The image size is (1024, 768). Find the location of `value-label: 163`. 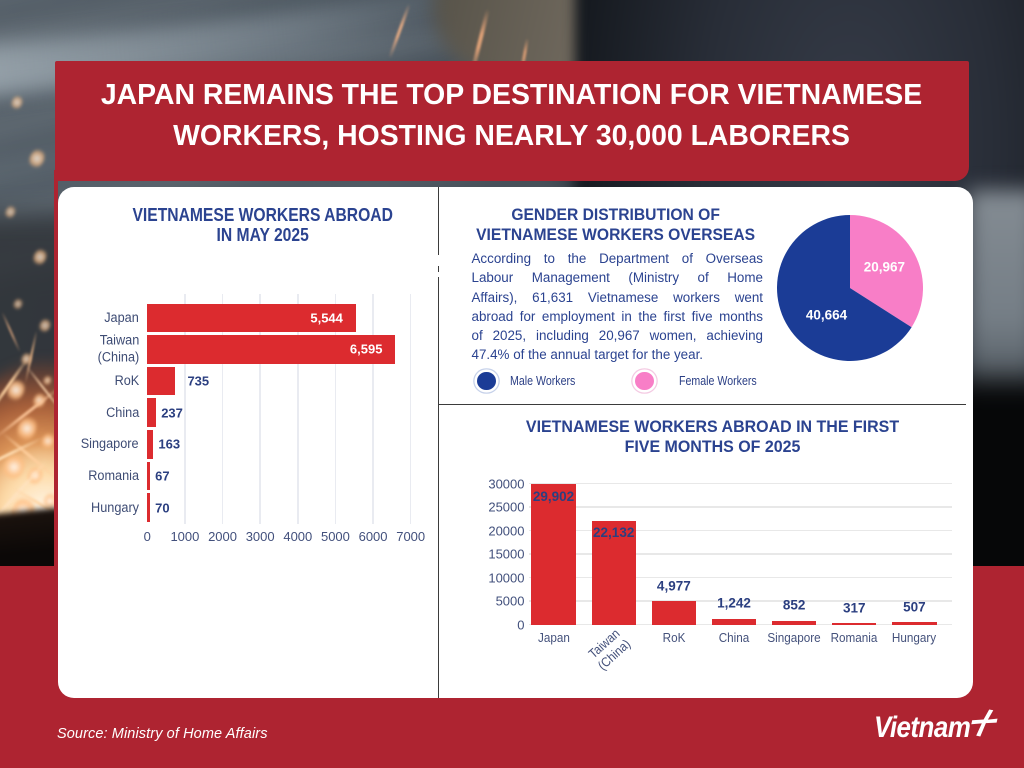

value-label: 163 is located at coordinates (169, 444).